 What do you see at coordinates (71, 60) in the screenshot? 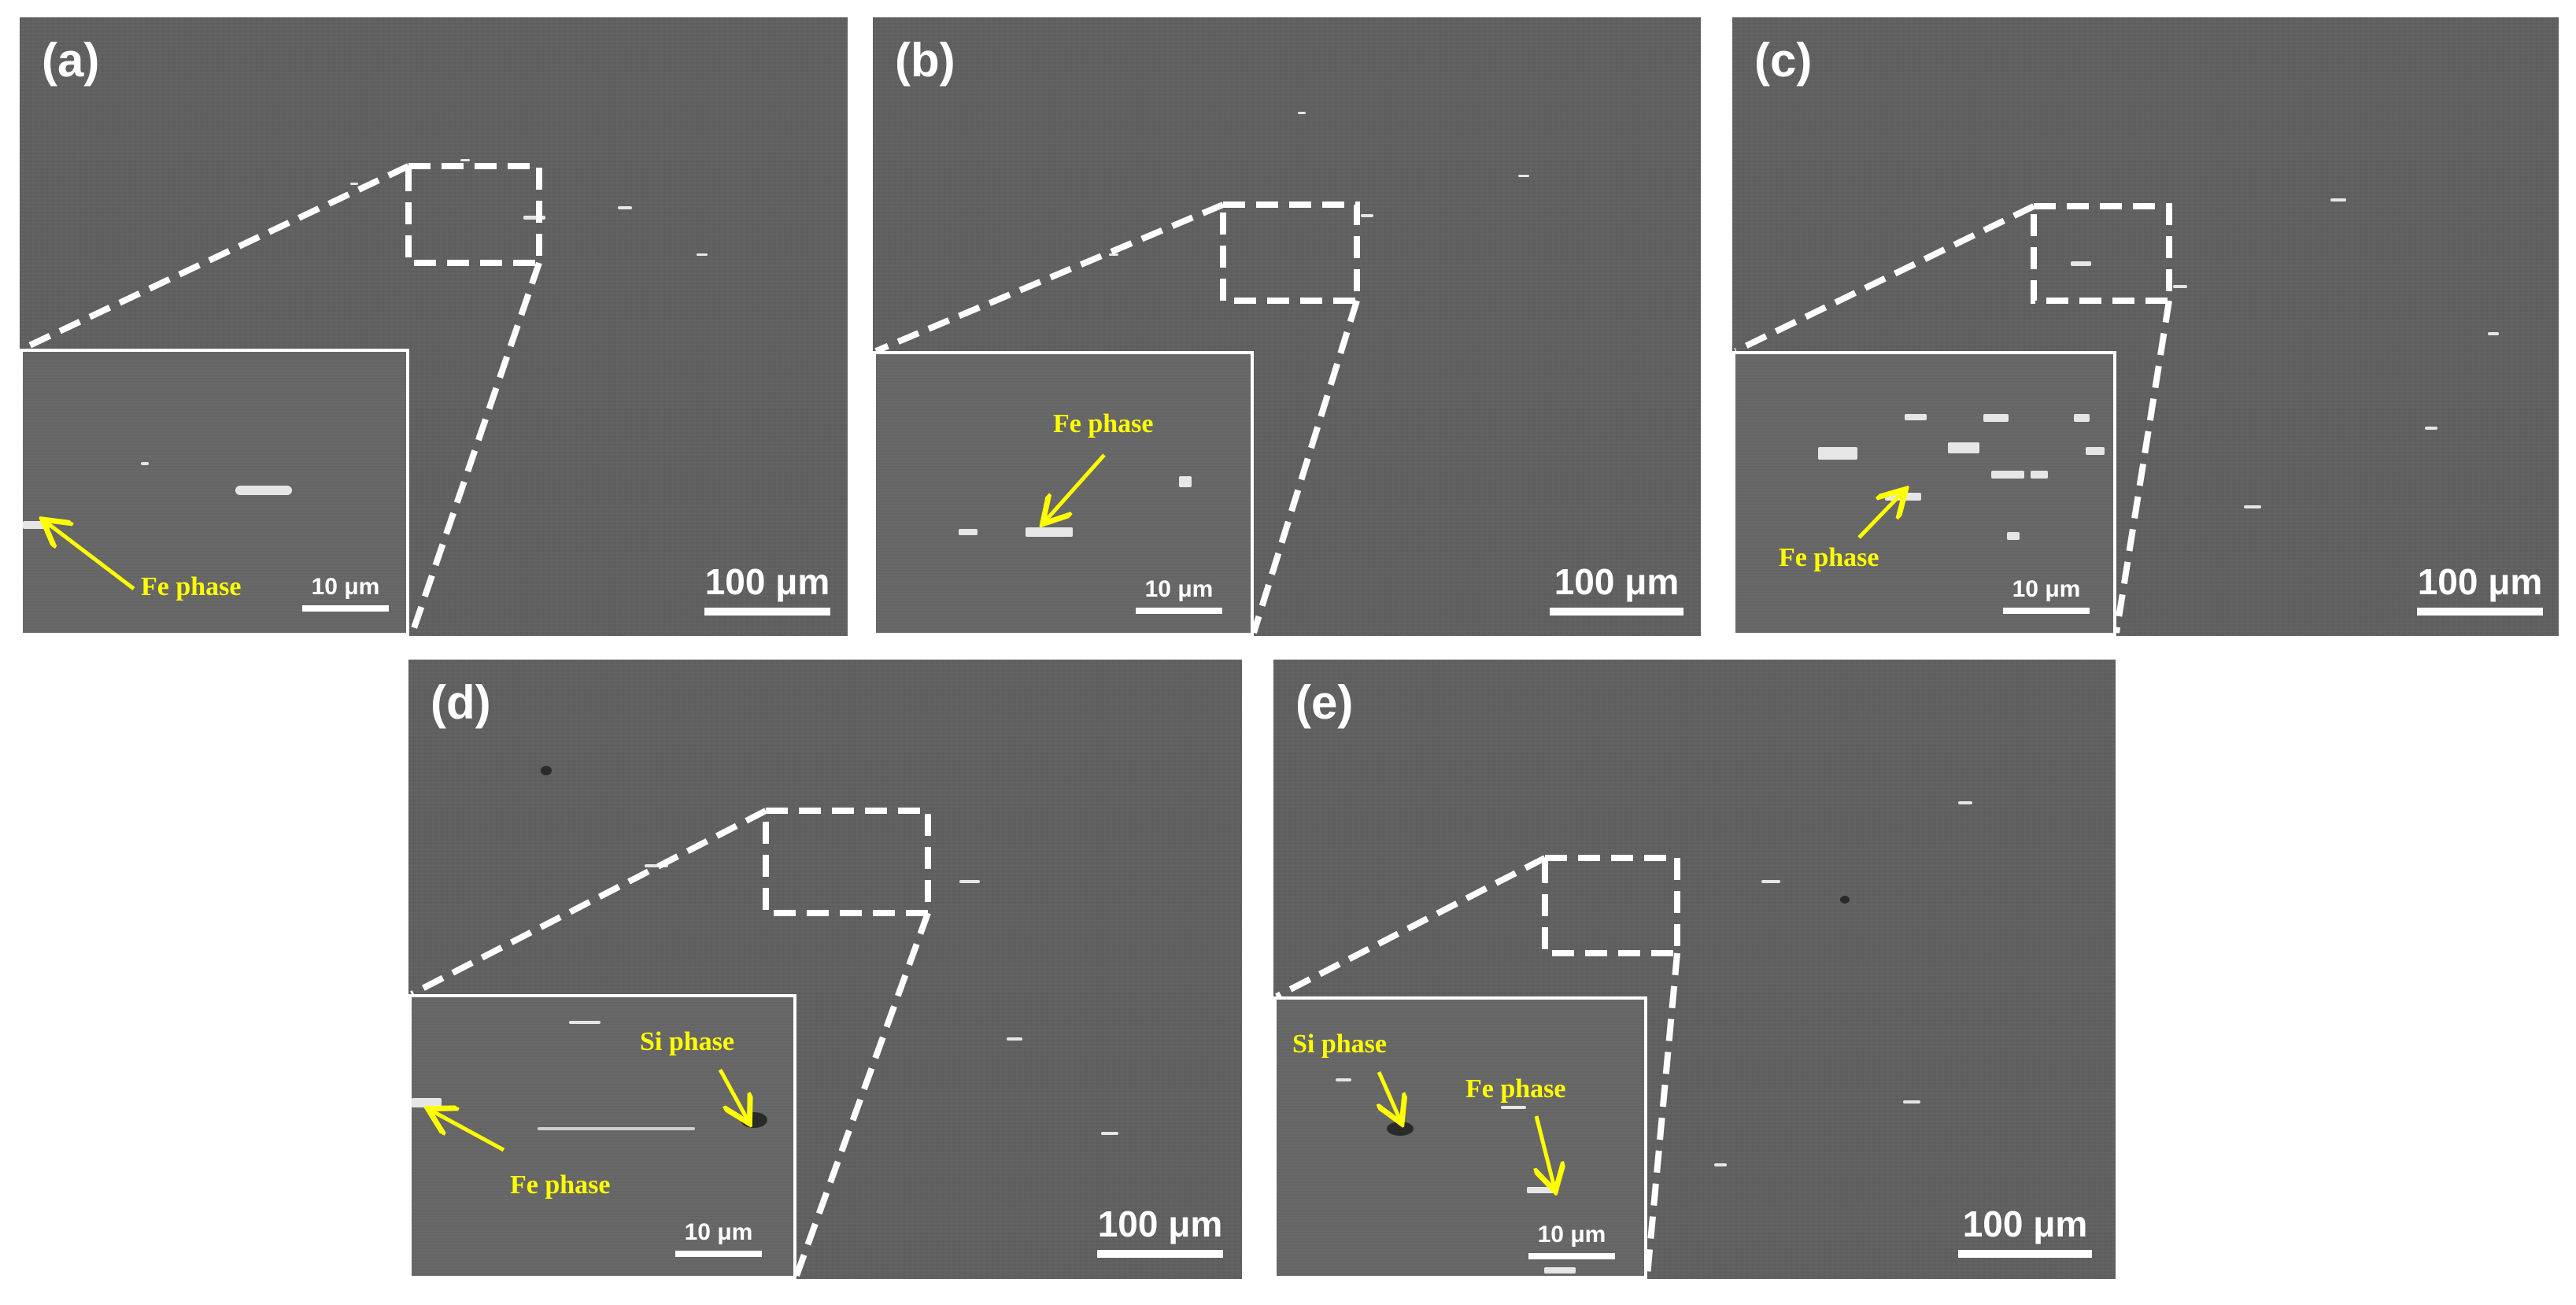
I see `panel-label: (a)` at bounding box center [71, 60].